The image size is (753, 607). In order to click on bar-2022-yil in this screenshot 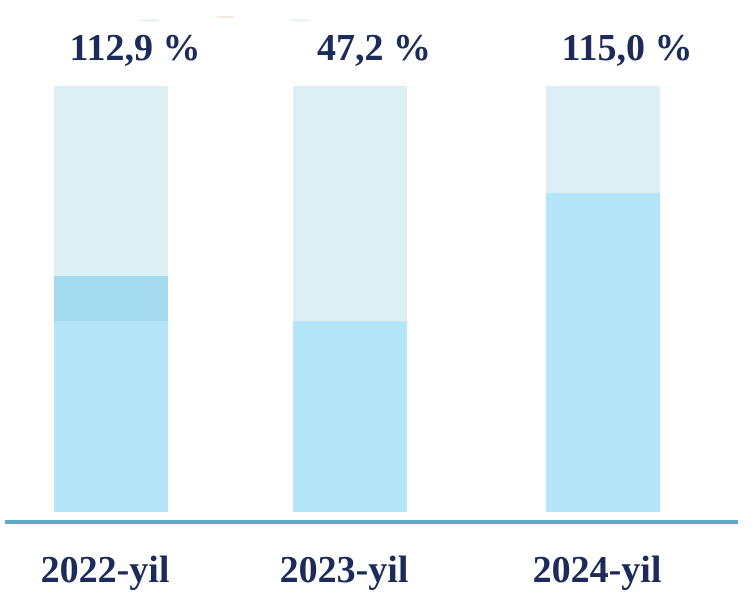, I will do `click(111, 416)`.